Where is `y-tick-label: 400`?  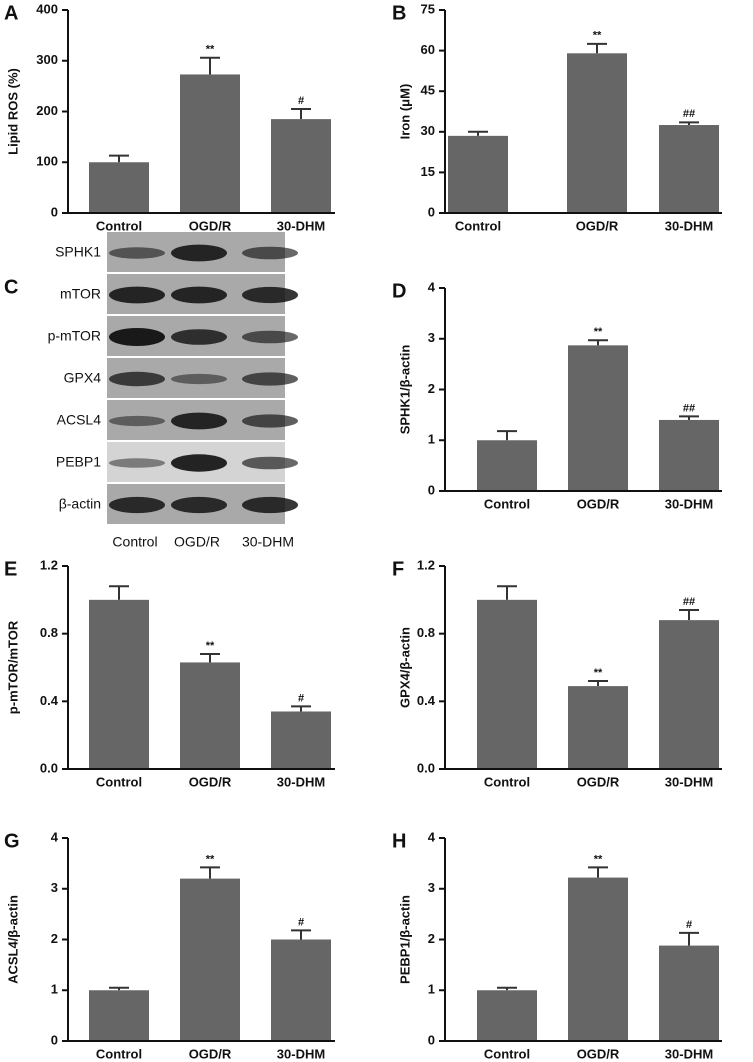
y-tick-label: 400 is located at coordinates (47, 8).